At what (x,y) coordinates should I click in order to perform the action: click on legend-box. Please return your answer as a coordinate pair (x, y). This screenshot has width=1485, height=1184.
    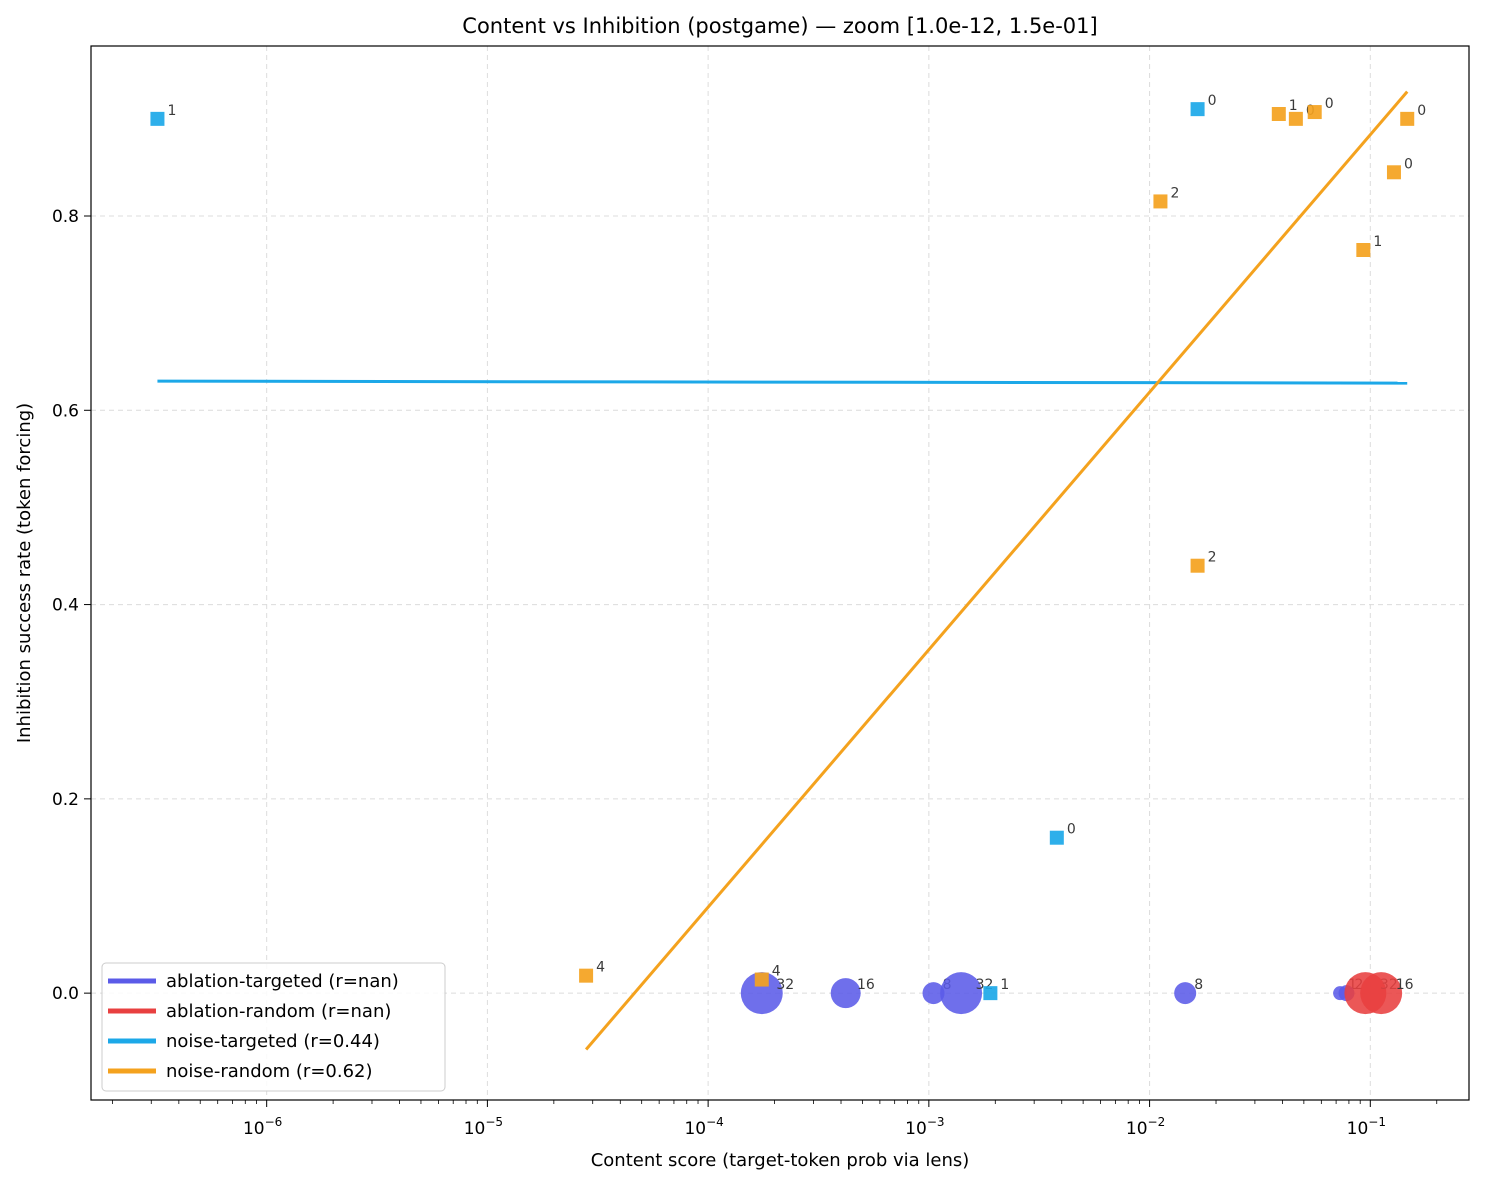
    Looking at the image, I should click on (273, 1027).